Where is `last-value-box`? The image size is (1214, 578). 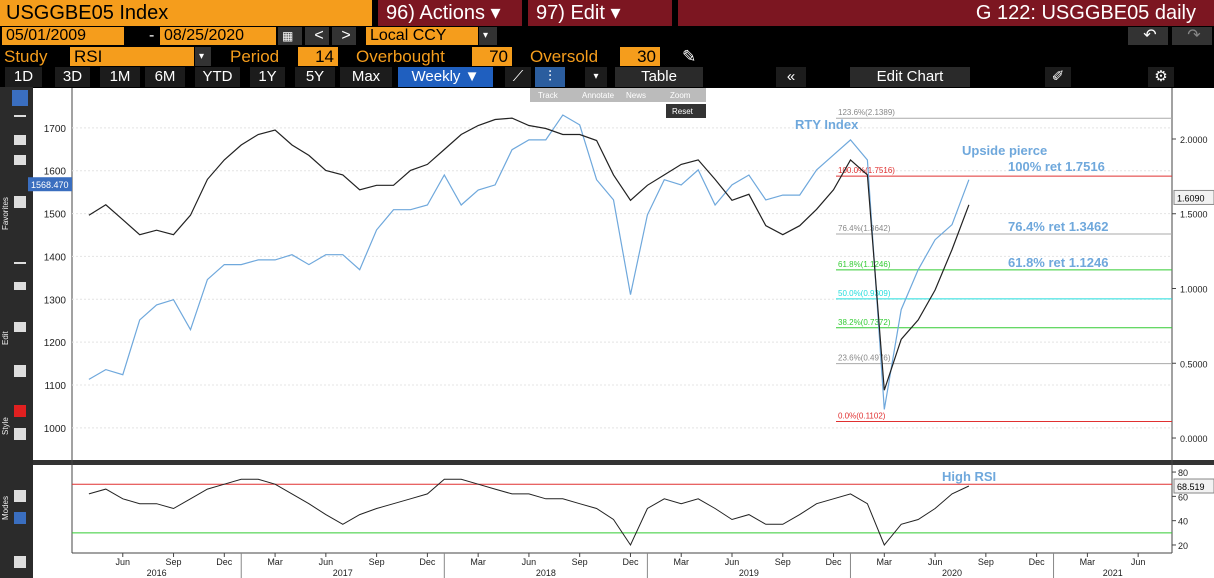 last-value-box is located at coordinates (50, 184).